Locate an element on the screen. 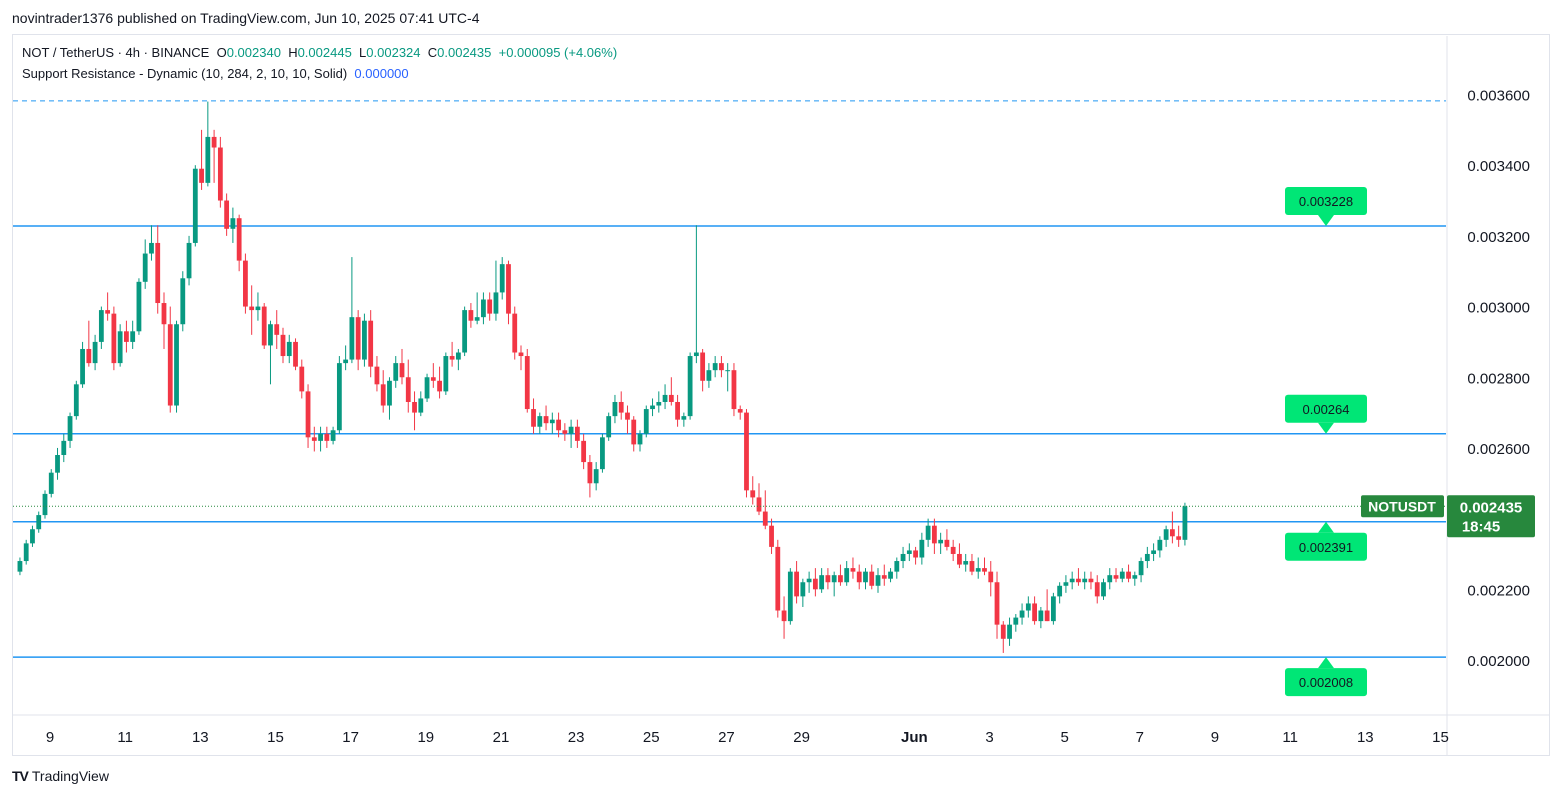  level-label-text: 0.003228 is located at coordinates (1326, 201).